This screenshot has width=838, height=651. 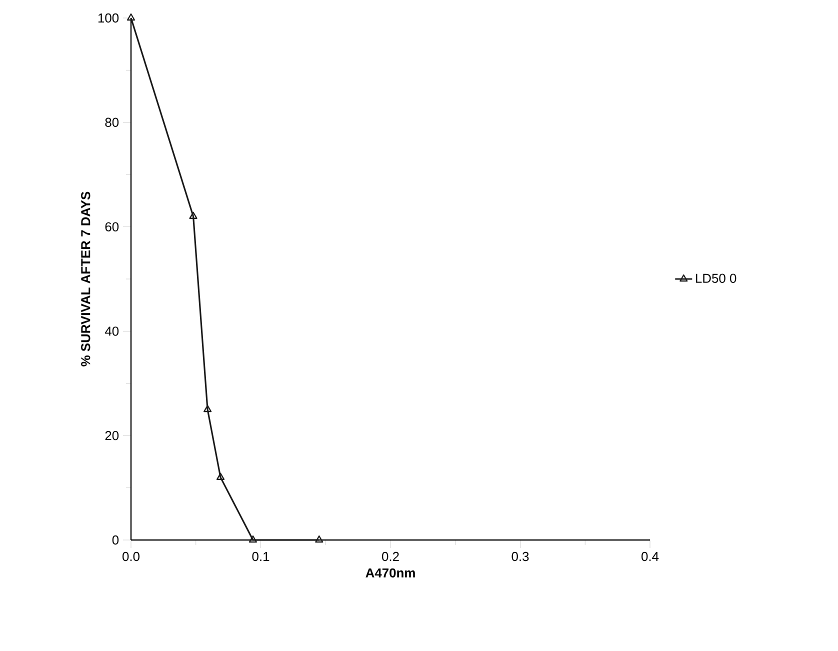 What do you see at coordinates (85, 279) in the screenshot?
I see `y-axis-title: % SURVIVAL AFTER 7 DAYS` at bounding box center [85, 279].